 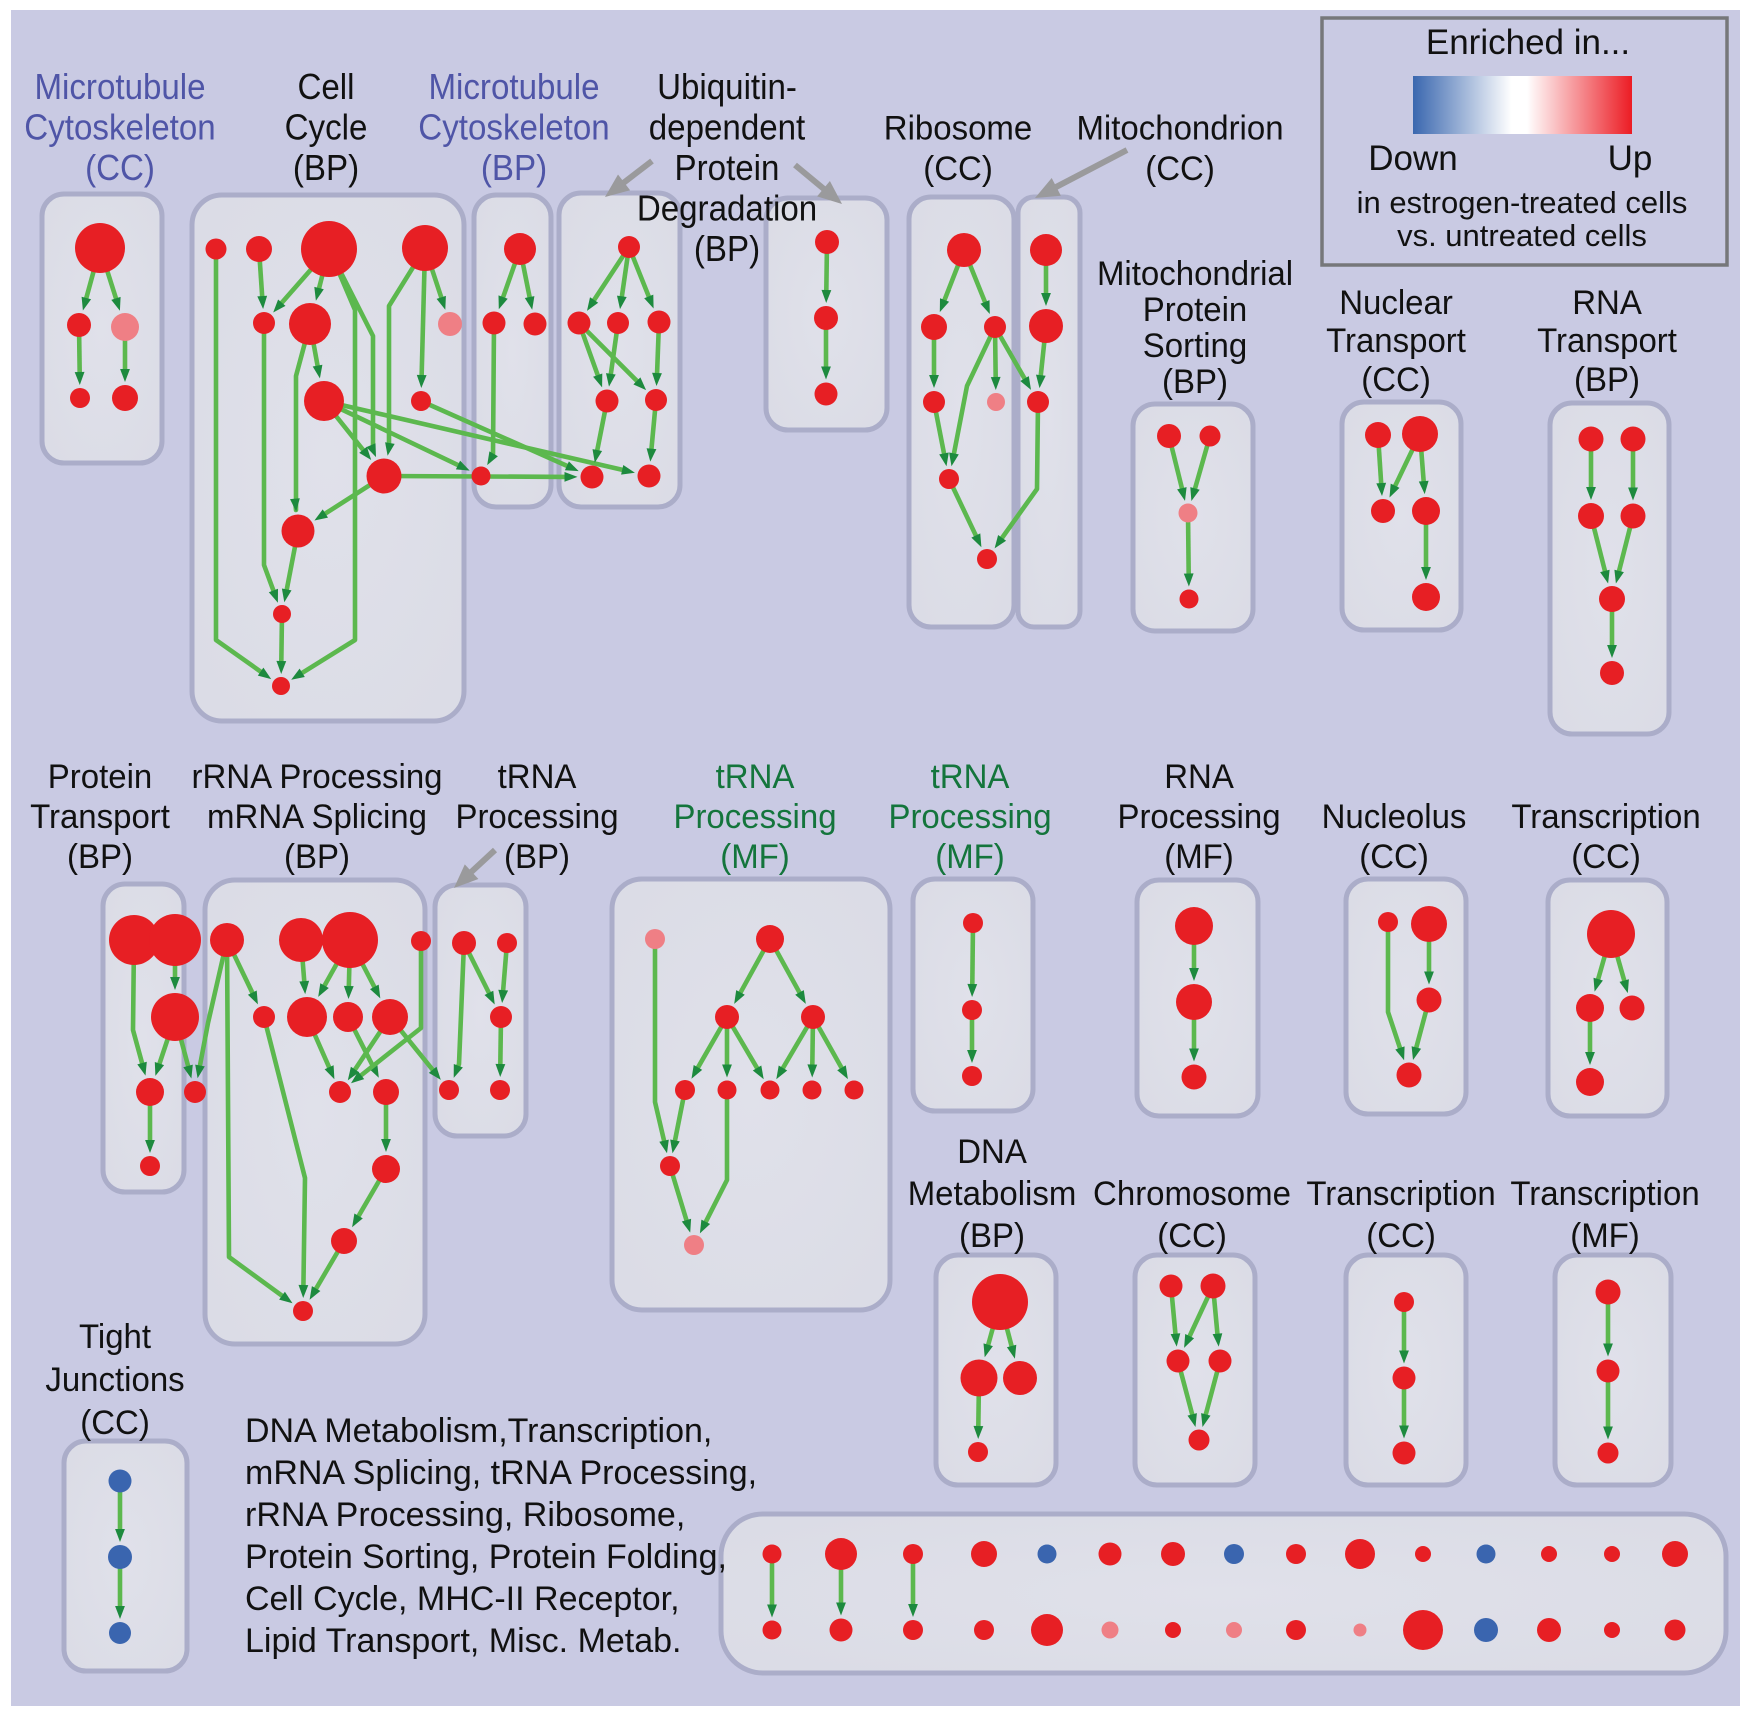 What do you see at coordinates (1396, 304) in the screenshot?
I see `svg-text: Nuclear` at bounding box center [1396, 304].